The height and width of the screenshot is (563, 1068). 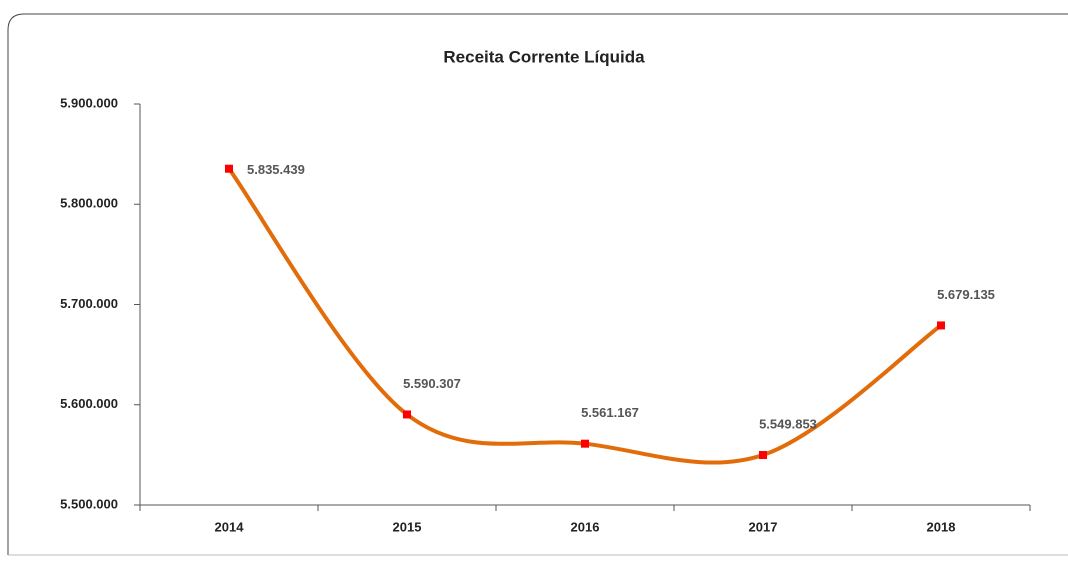 What do you see at coordinates (276, 169) in the screenshot?
I see `value-label: 5.835.439` at bounding box center [276, 169].